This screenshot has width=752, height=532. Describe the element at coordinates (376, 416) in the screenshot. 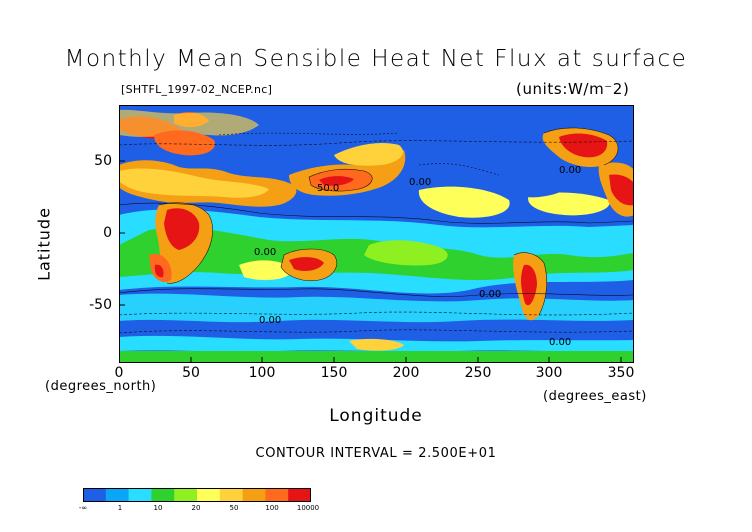

I see `x-axis-label: Longitude` at that location.